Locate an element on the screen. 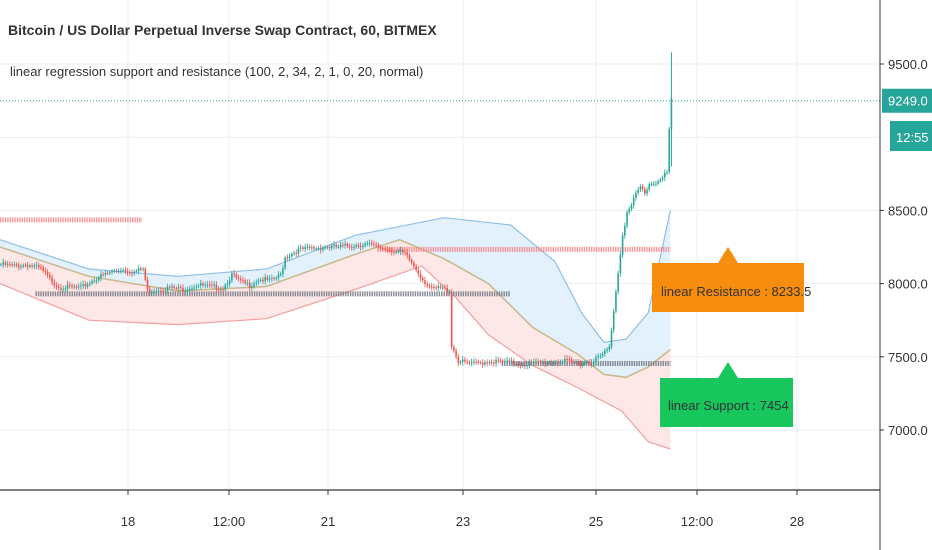  resistance-label-arrow is located at coordinates (728, 255).